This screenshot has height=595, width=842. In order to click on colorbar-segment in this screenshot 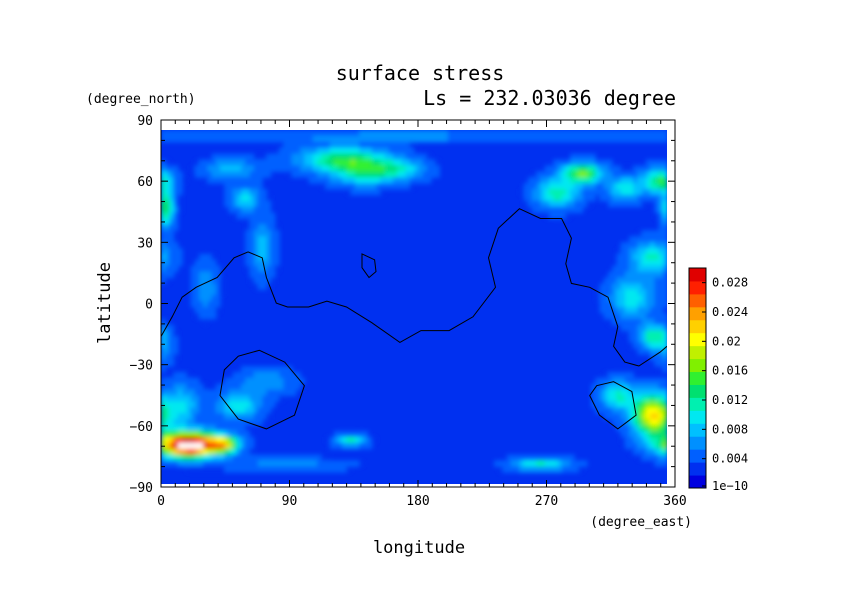, I will do `click(697, 443)`.